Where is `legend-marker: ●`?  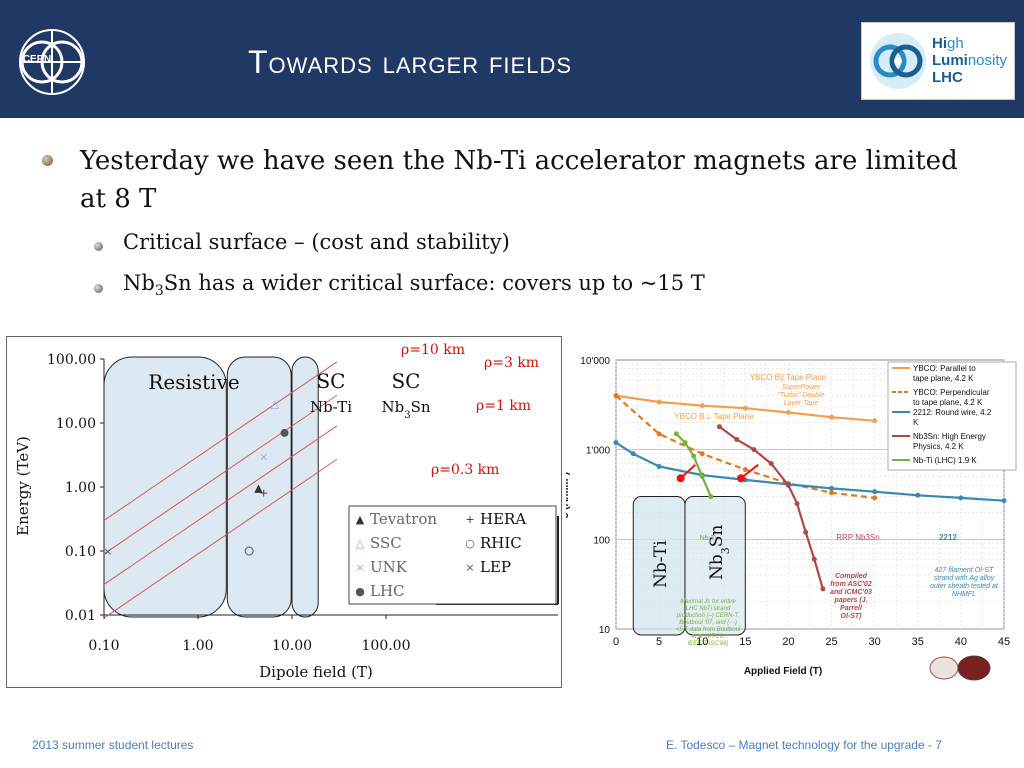
legend-marker: ● is located at coordinates (360, 591).